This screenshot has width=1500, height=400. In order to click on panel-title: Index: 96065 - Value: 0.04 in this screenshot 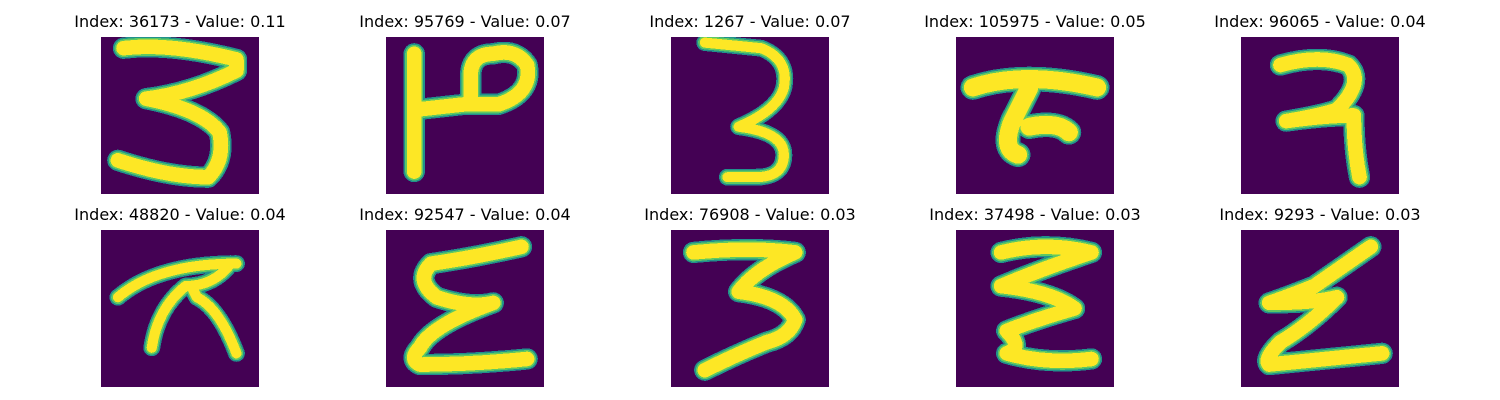, I will do `click(1320, 21)`.